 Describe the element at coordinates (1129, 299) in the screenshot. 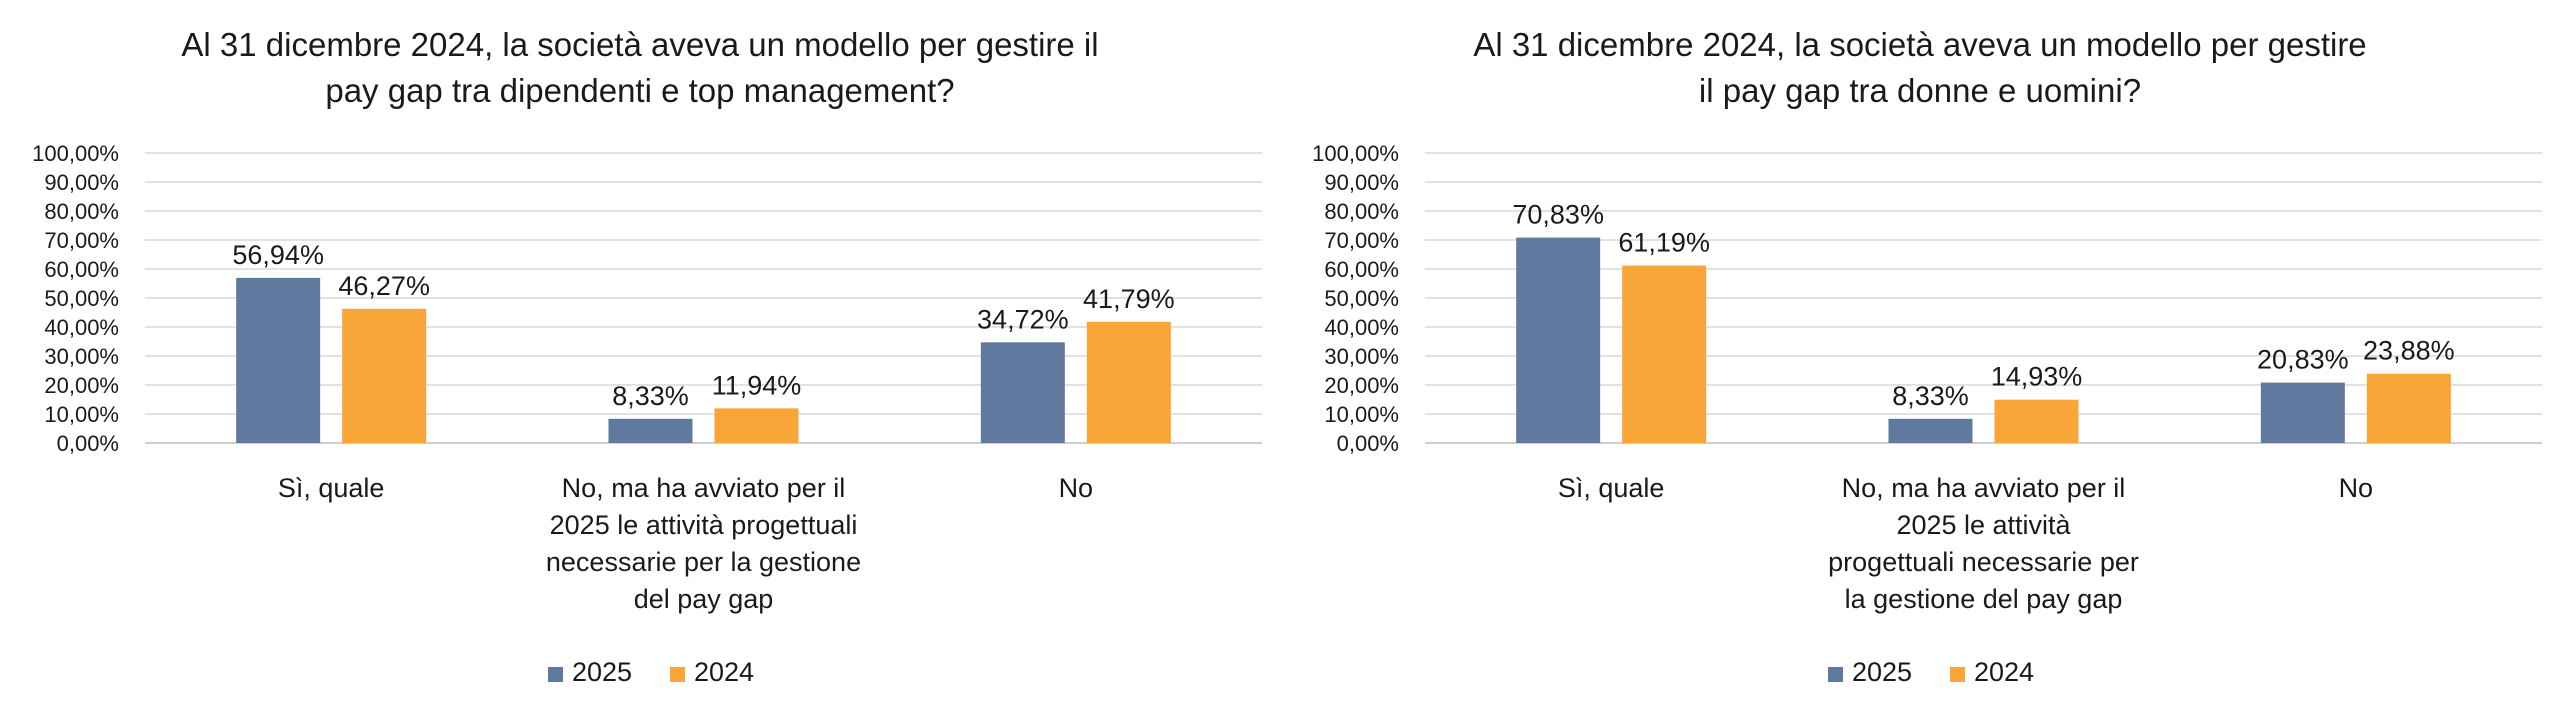

I see `data-label-2024: 41,79%` at that location.